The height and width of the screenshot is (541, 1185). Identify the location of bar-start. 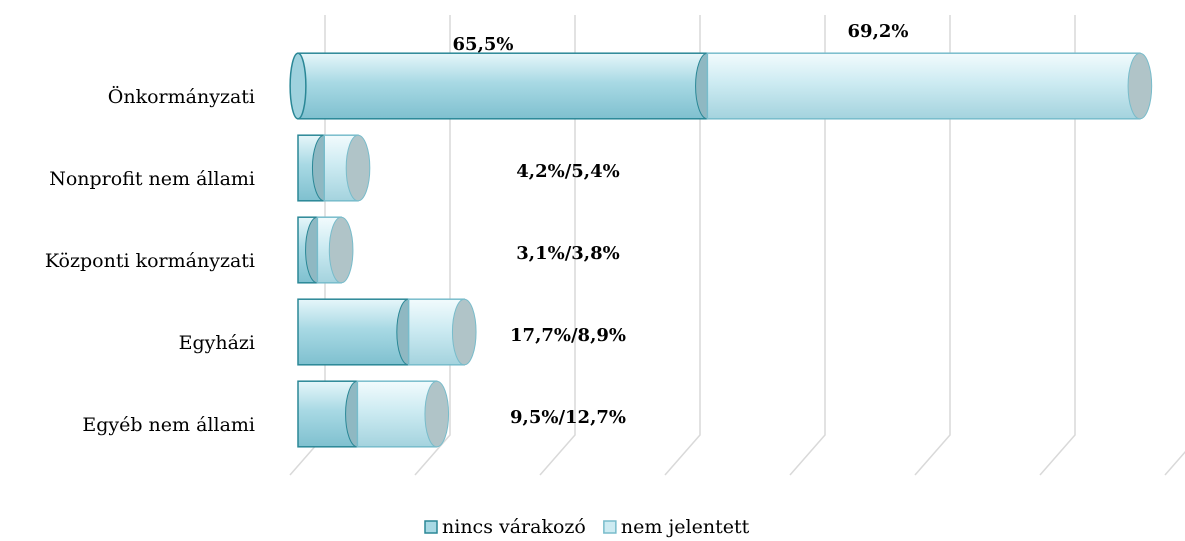
(298, 86).